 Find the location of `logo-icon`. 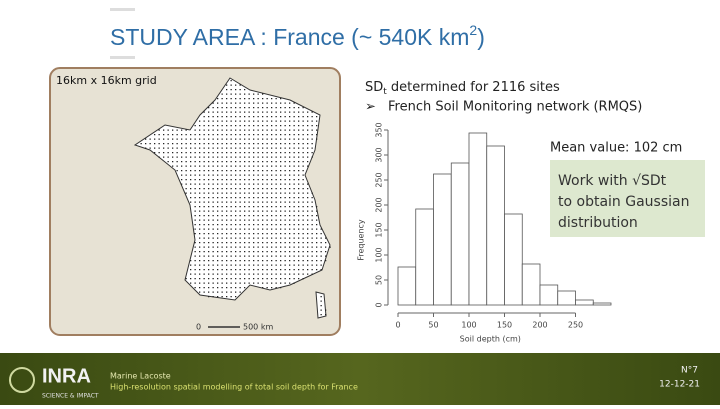

logo-icon is located at coordinates (22, 380).